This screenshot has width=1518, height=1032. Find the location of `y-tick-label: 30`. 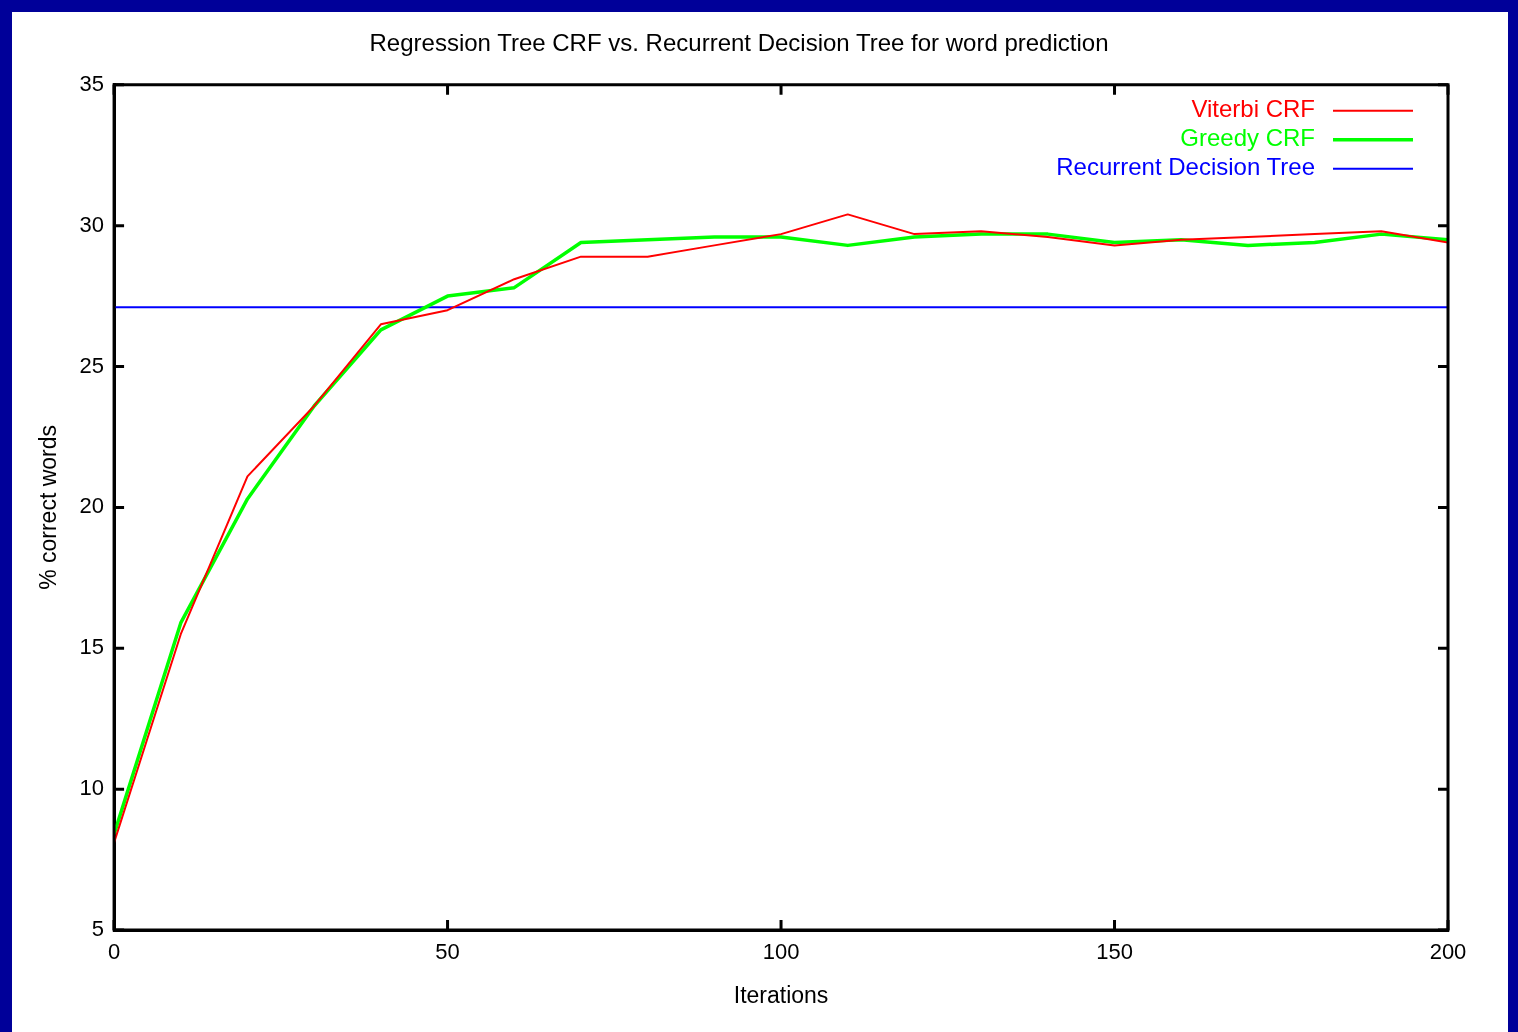

y-tick-label: 30 is located at coordinates (92, 224).